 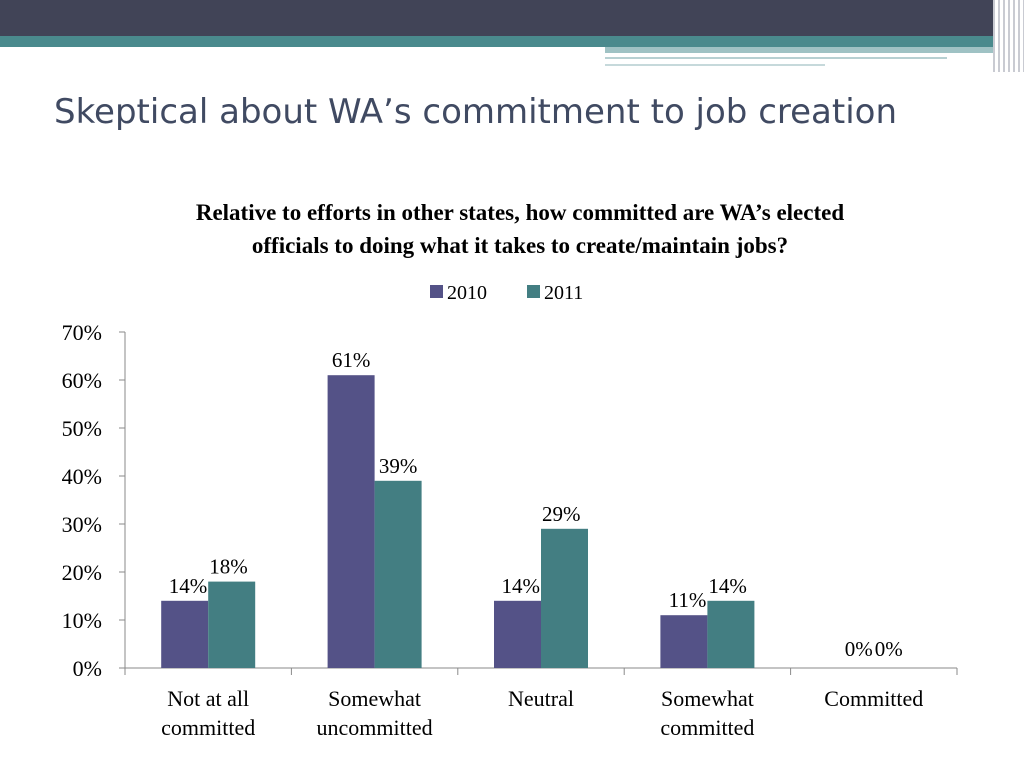 What do you see at coordinates (563, 293) in the screenshot?
I see `legend-label-2011: 2011` at bounding box center [563, 293].